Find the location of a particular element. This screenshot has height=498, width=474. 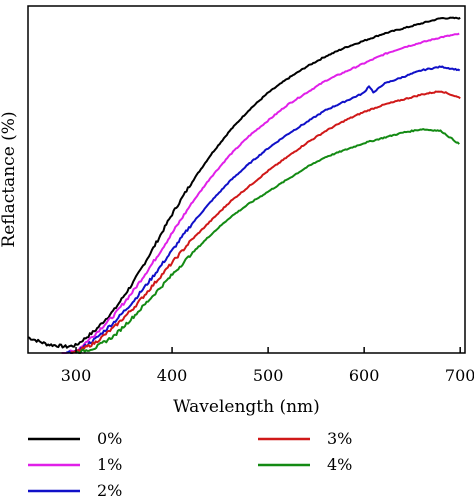

x-tick-label-0: 300 is located at coordinates (76, 375).